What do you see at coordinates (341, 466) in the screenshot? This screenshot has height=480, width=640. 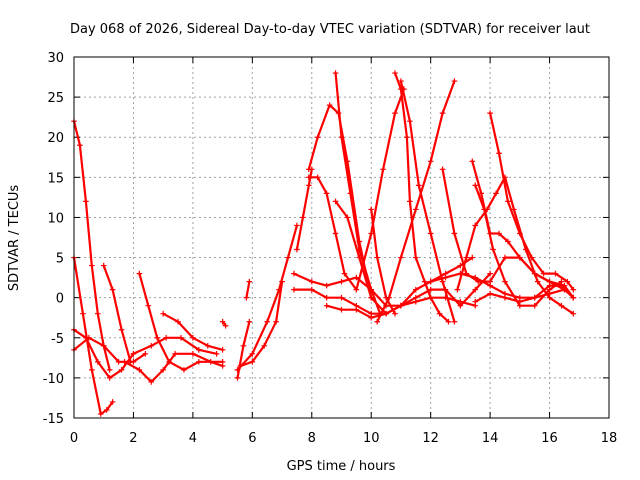 I see `x-axis-label: GPS time / hours` at bounding box center [341, 466].